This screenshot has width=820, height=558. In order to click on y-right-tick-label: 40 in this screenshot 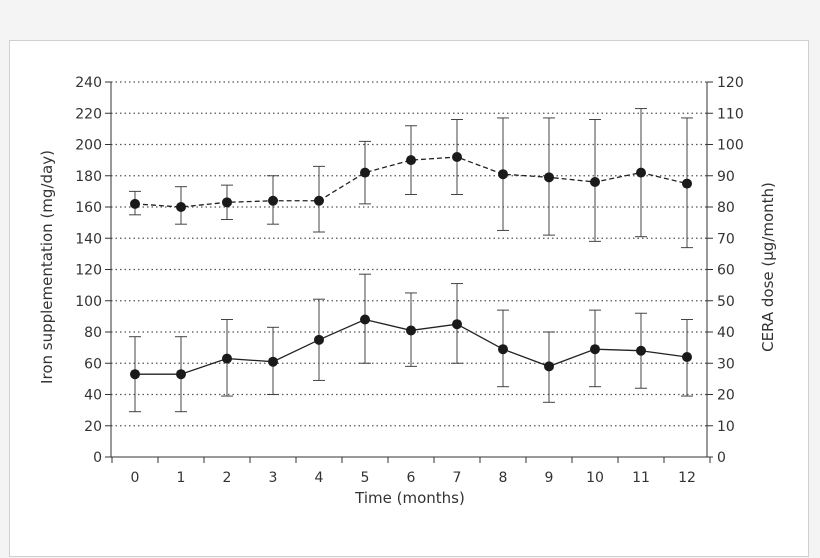, I will do `click(726, 333)`.